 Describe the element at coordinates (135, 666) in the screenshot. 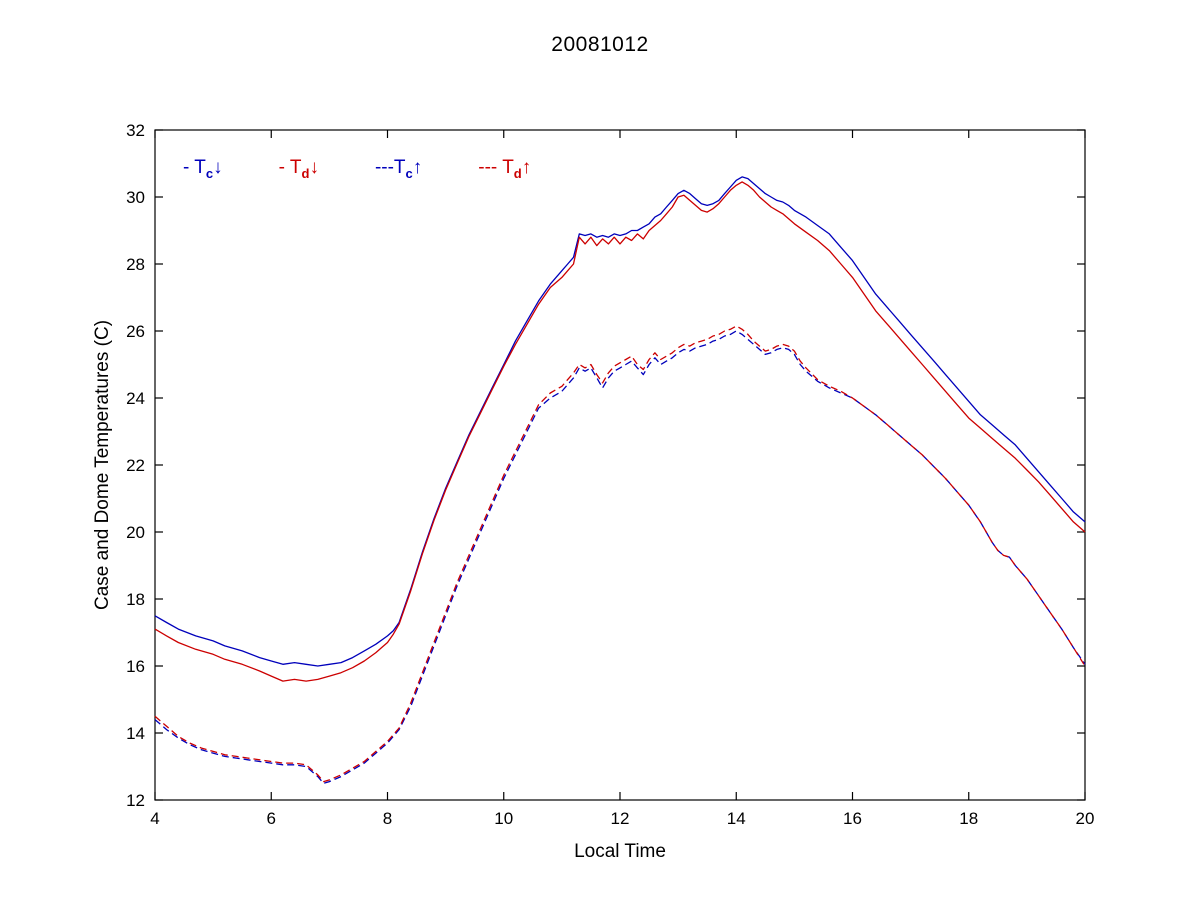

I see `y-tick-label: 16` at that location.